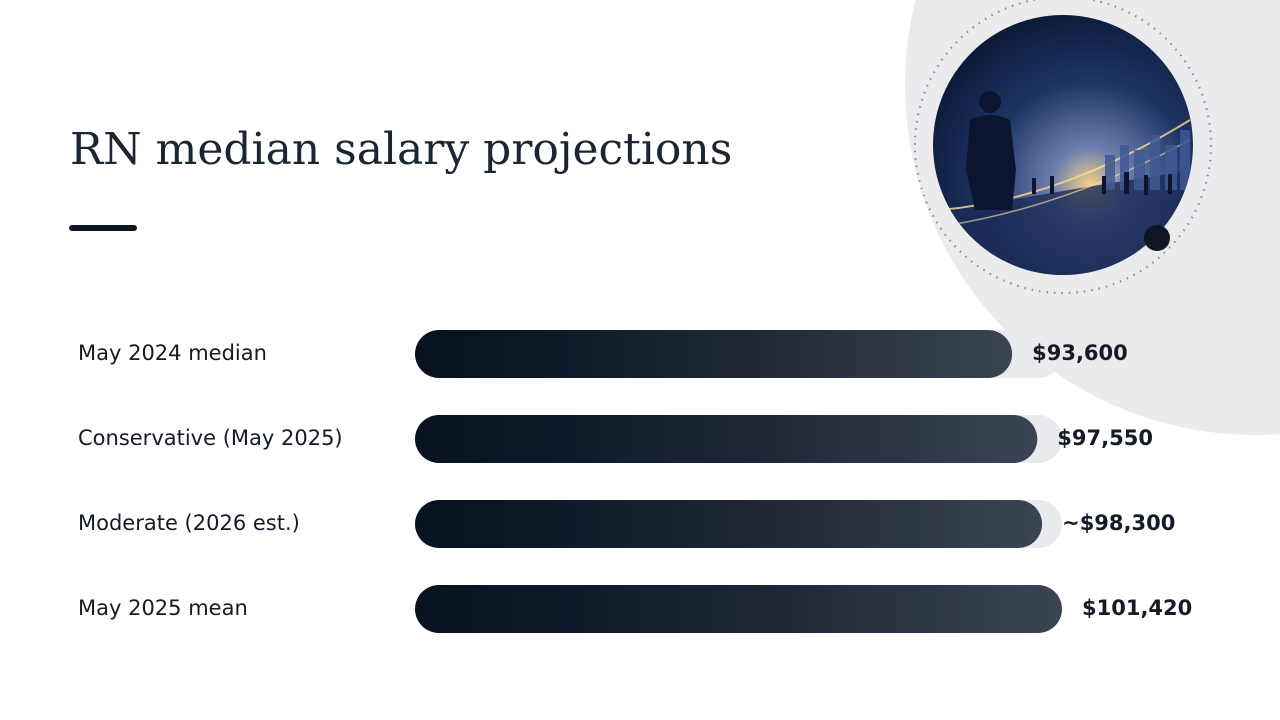 This screenshot has height=720, width=1280. Describe the element at coordinates (1157, 238) in the screenshot. I see `accent-dot` at that location.